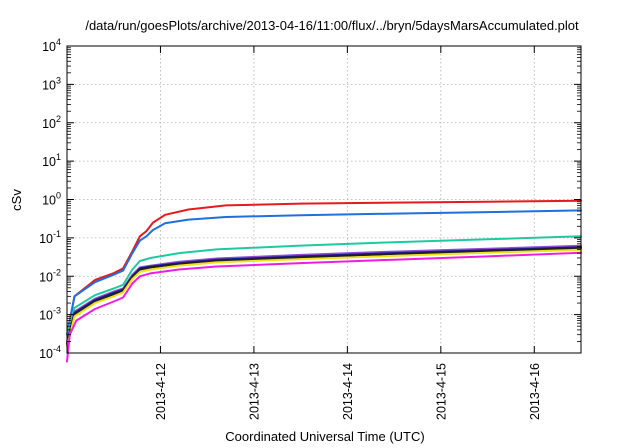 This screenshot has height=448, width=640. Describe the element at coordinates (51, 160) in the screenshot. I see `y-tick-label: 10¹` at that location.